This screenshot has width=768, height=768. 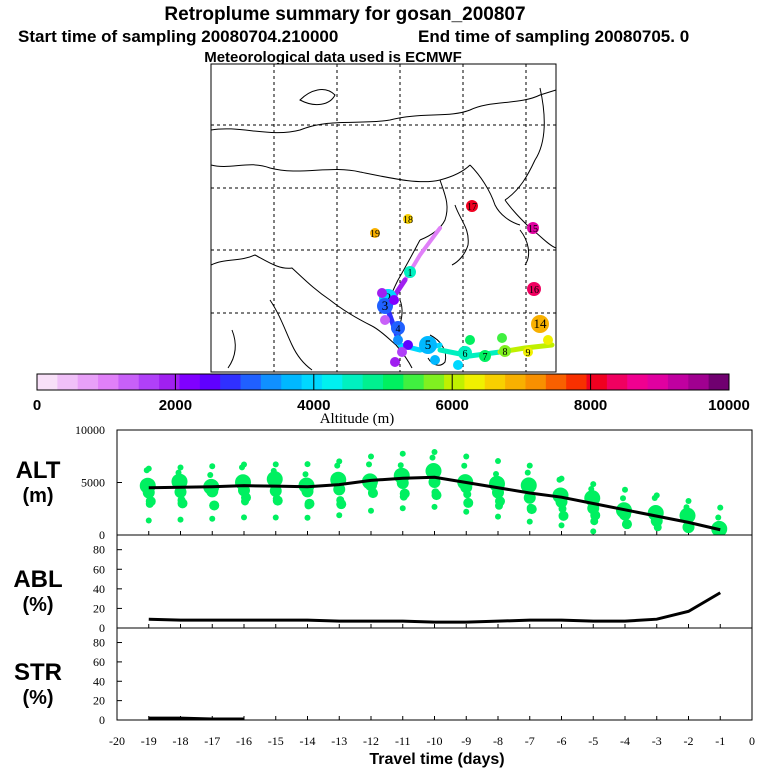 I want to click on y-tick-label: 10000, so click(x=90, y=430).